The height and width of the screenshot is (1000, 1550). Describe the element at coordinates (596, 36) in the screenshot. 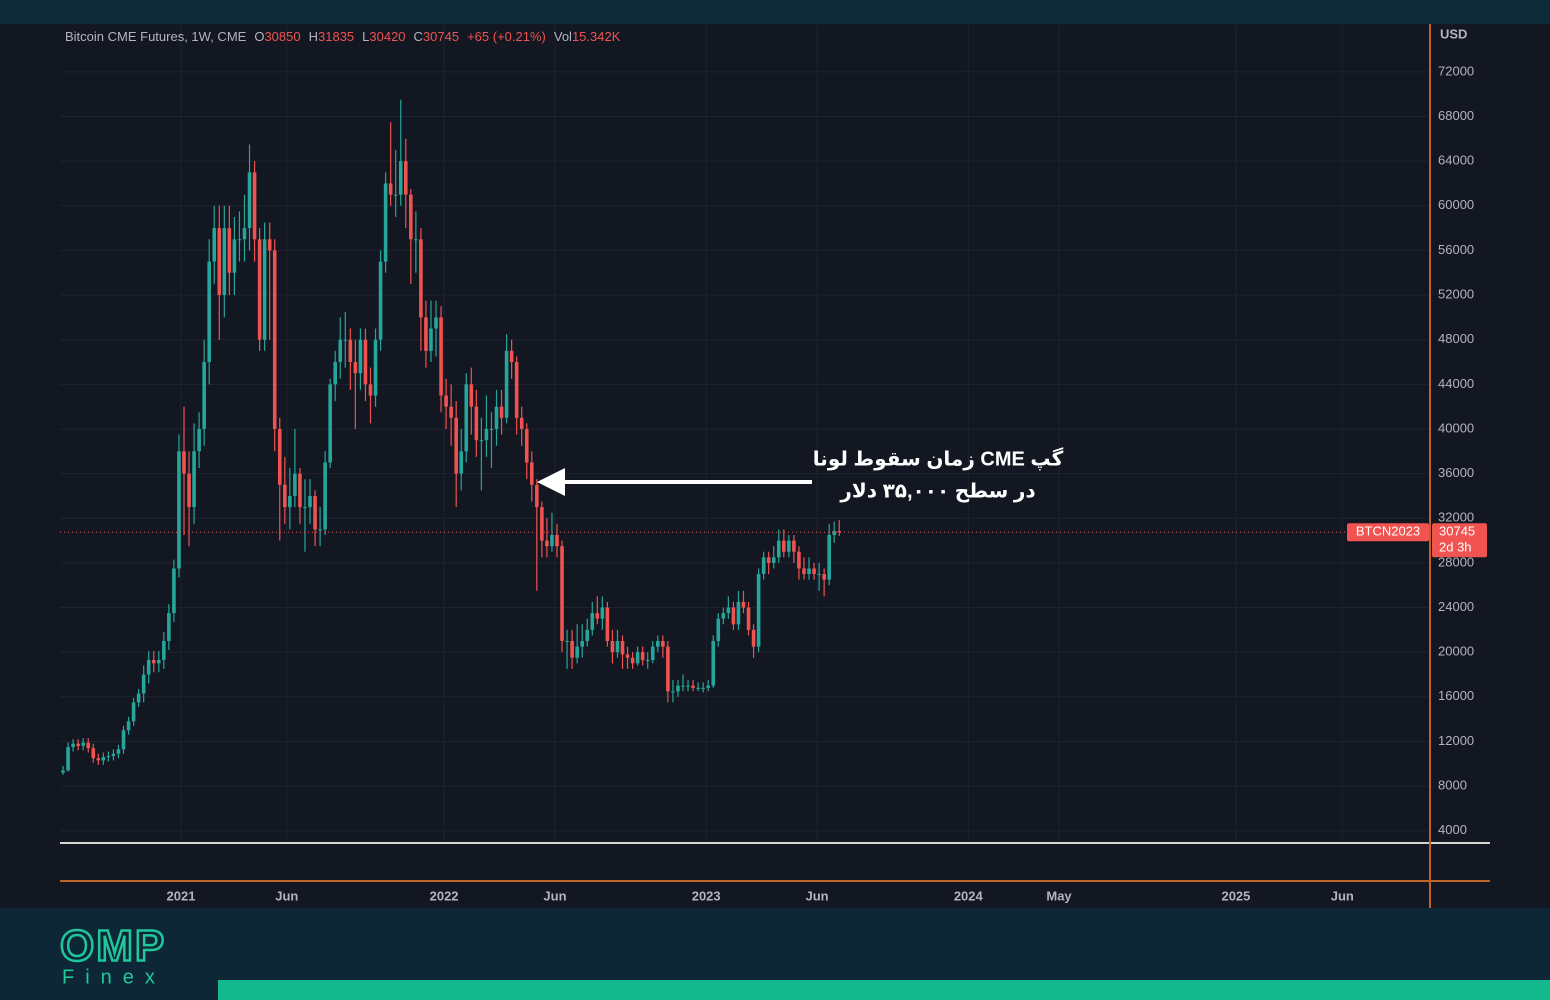

I see `header-item: 15.342K` at that location.